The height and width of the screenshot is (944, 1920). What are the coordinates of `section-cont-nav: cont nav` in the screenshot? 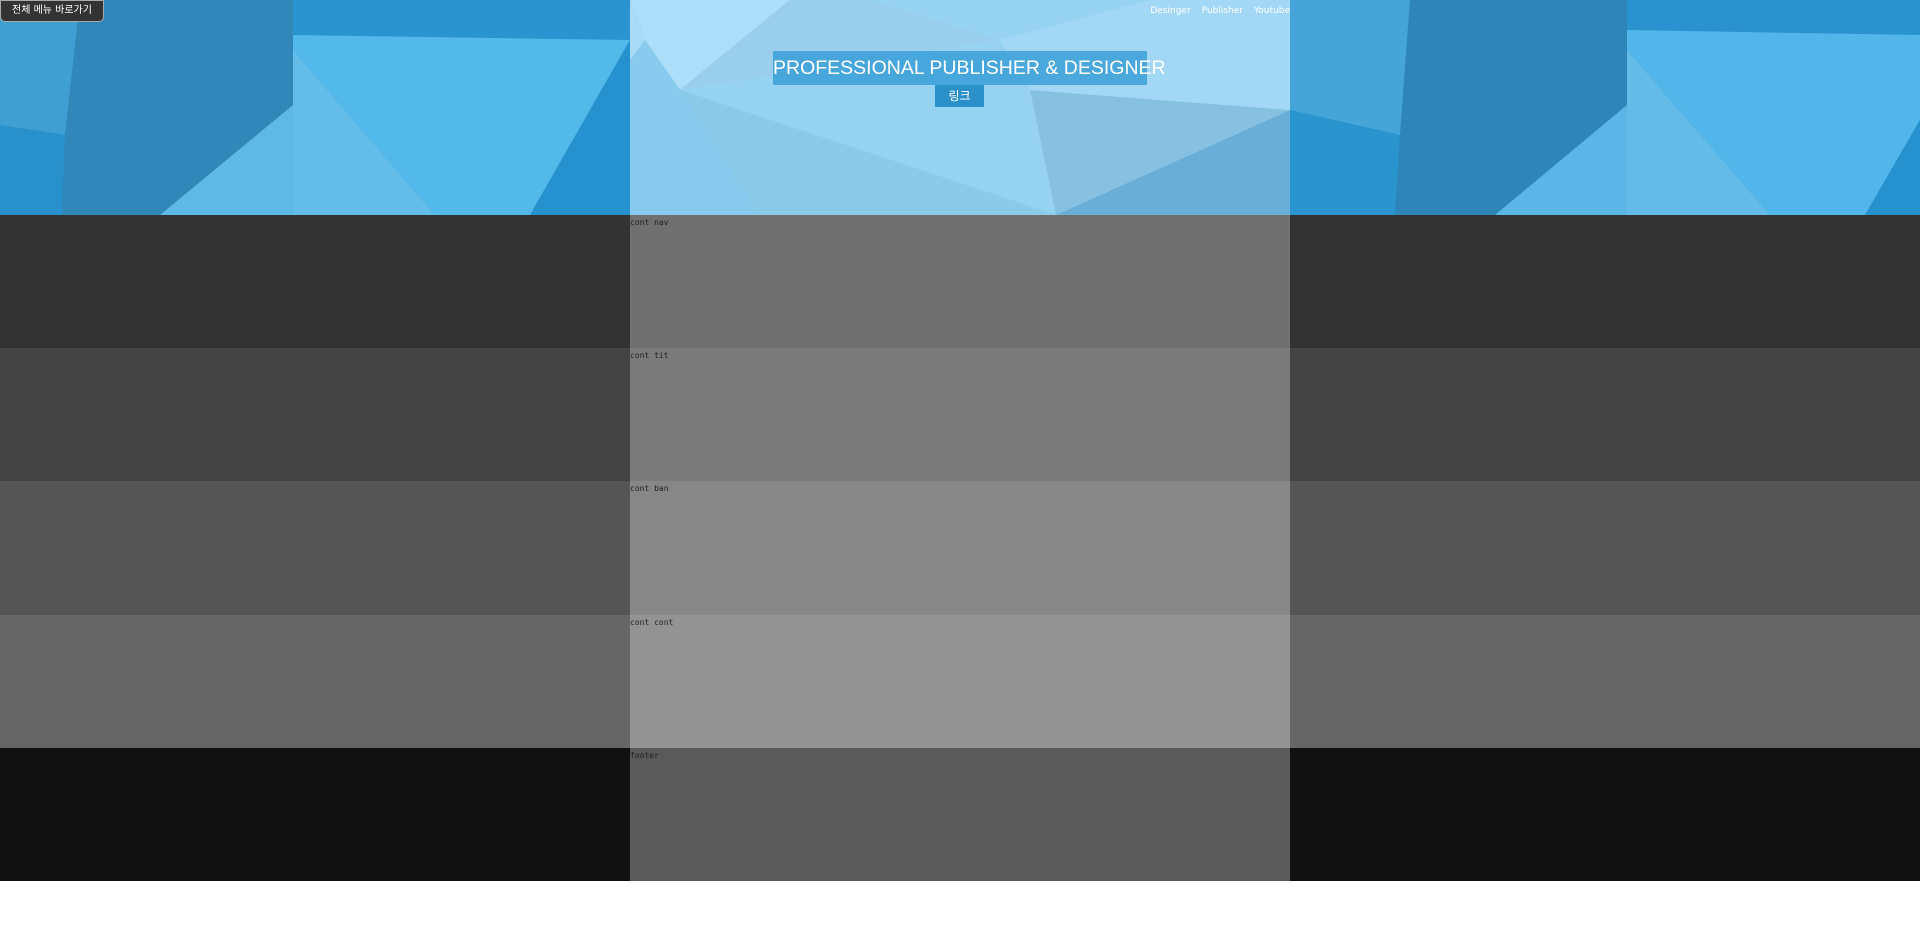 It's located at (960, 281).